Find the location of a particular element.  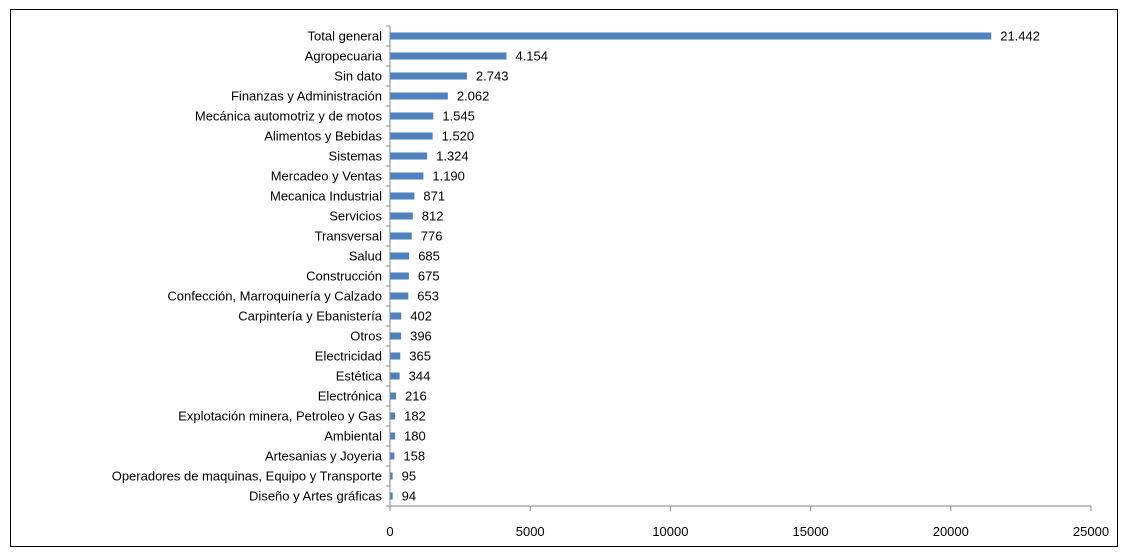

data-label: 95 is located at coordinates (409, 476).